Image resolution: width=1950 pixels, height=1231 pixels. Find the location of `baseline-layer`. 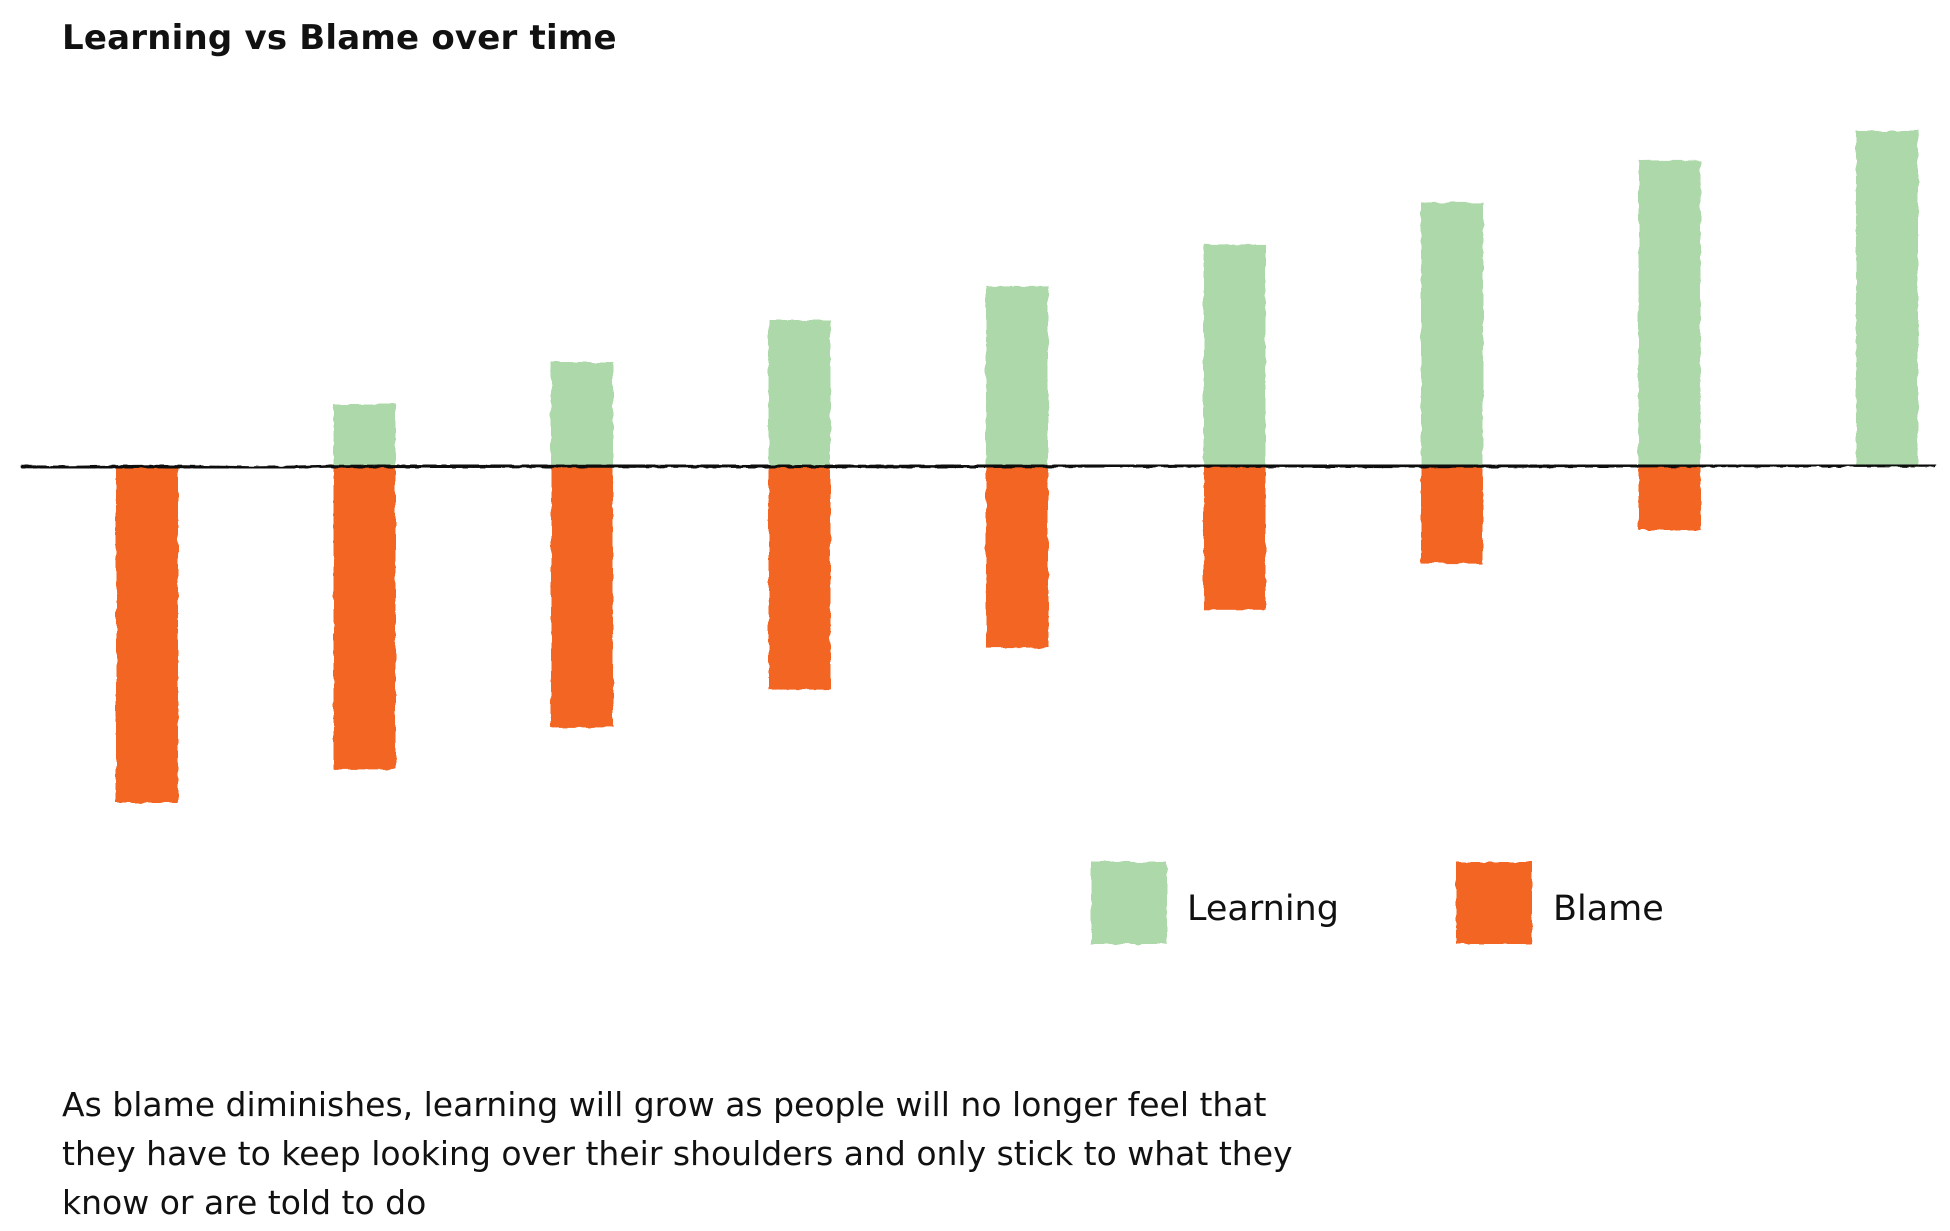

baseline-layer is located at coordinates (978, 466).